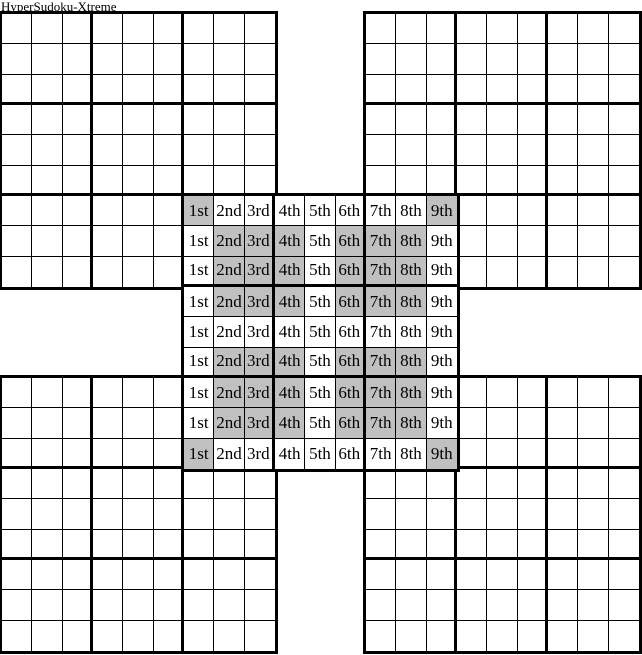 The image size is (642, 655). Describe the element at coordinates (350, 453) in the screenshot. I see `sudoku-cell: 6th` at that location.